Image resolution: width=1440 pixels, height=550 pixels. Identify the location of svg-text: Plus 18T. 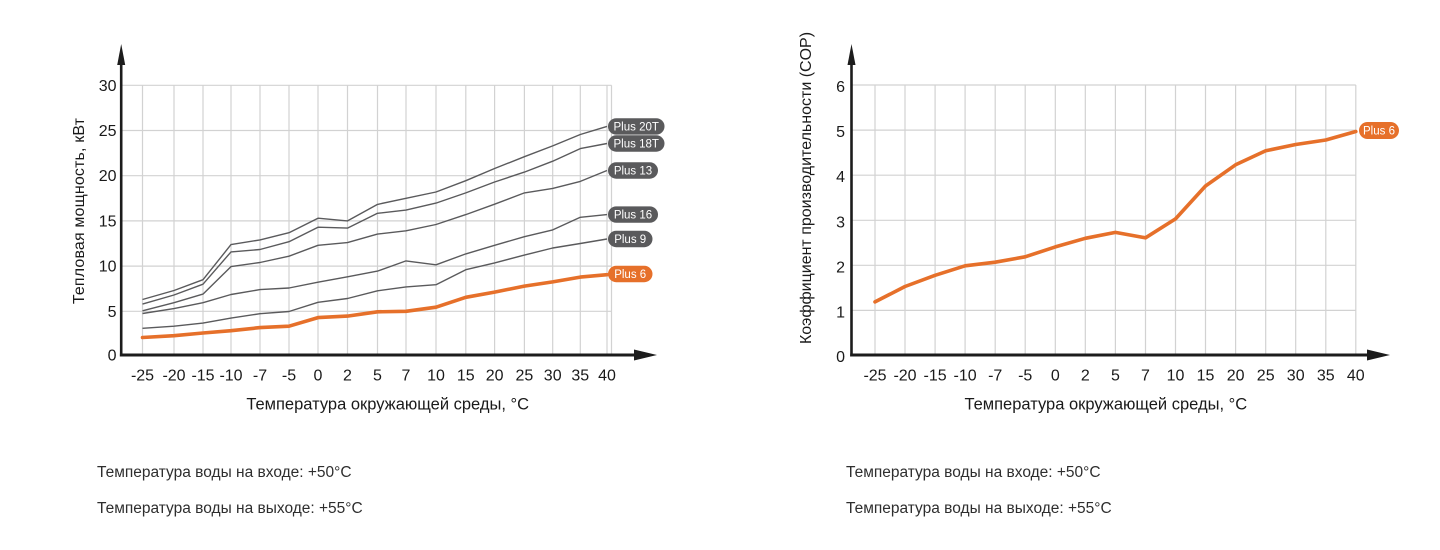
(636, 145).